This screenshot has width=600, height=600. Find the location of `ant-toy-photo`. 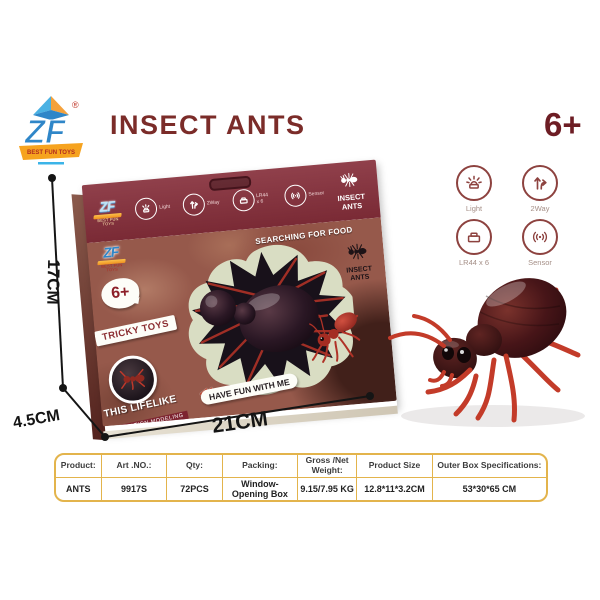

ant-toy-photo is located at coordinates (486, 352).